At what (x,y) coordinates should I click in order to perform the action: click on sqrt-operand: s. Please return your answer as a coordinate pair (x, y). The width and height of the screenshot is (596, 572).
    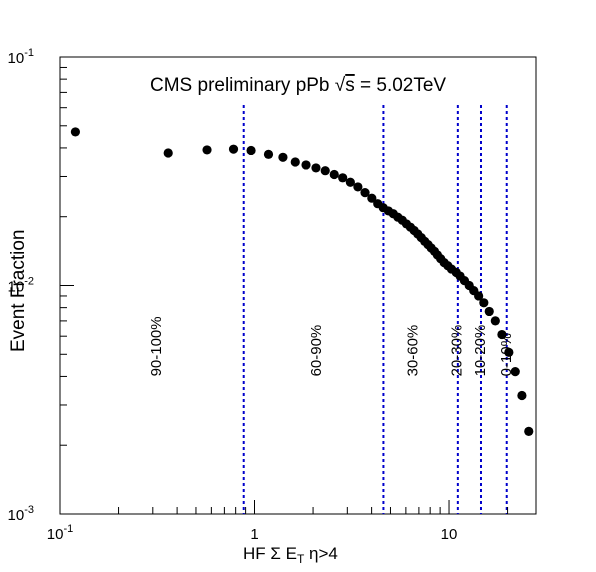
    Looking at the image, I should click on (350, 85).